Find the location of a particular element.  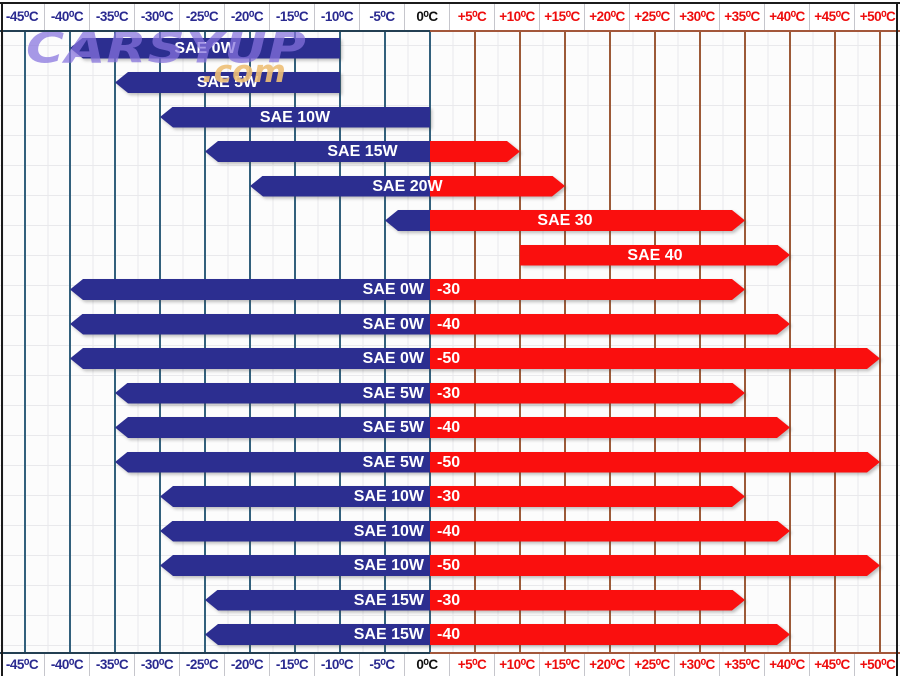

bar-sae-10w-50: SAE 10W -50 is located at coordinates (520, 565).